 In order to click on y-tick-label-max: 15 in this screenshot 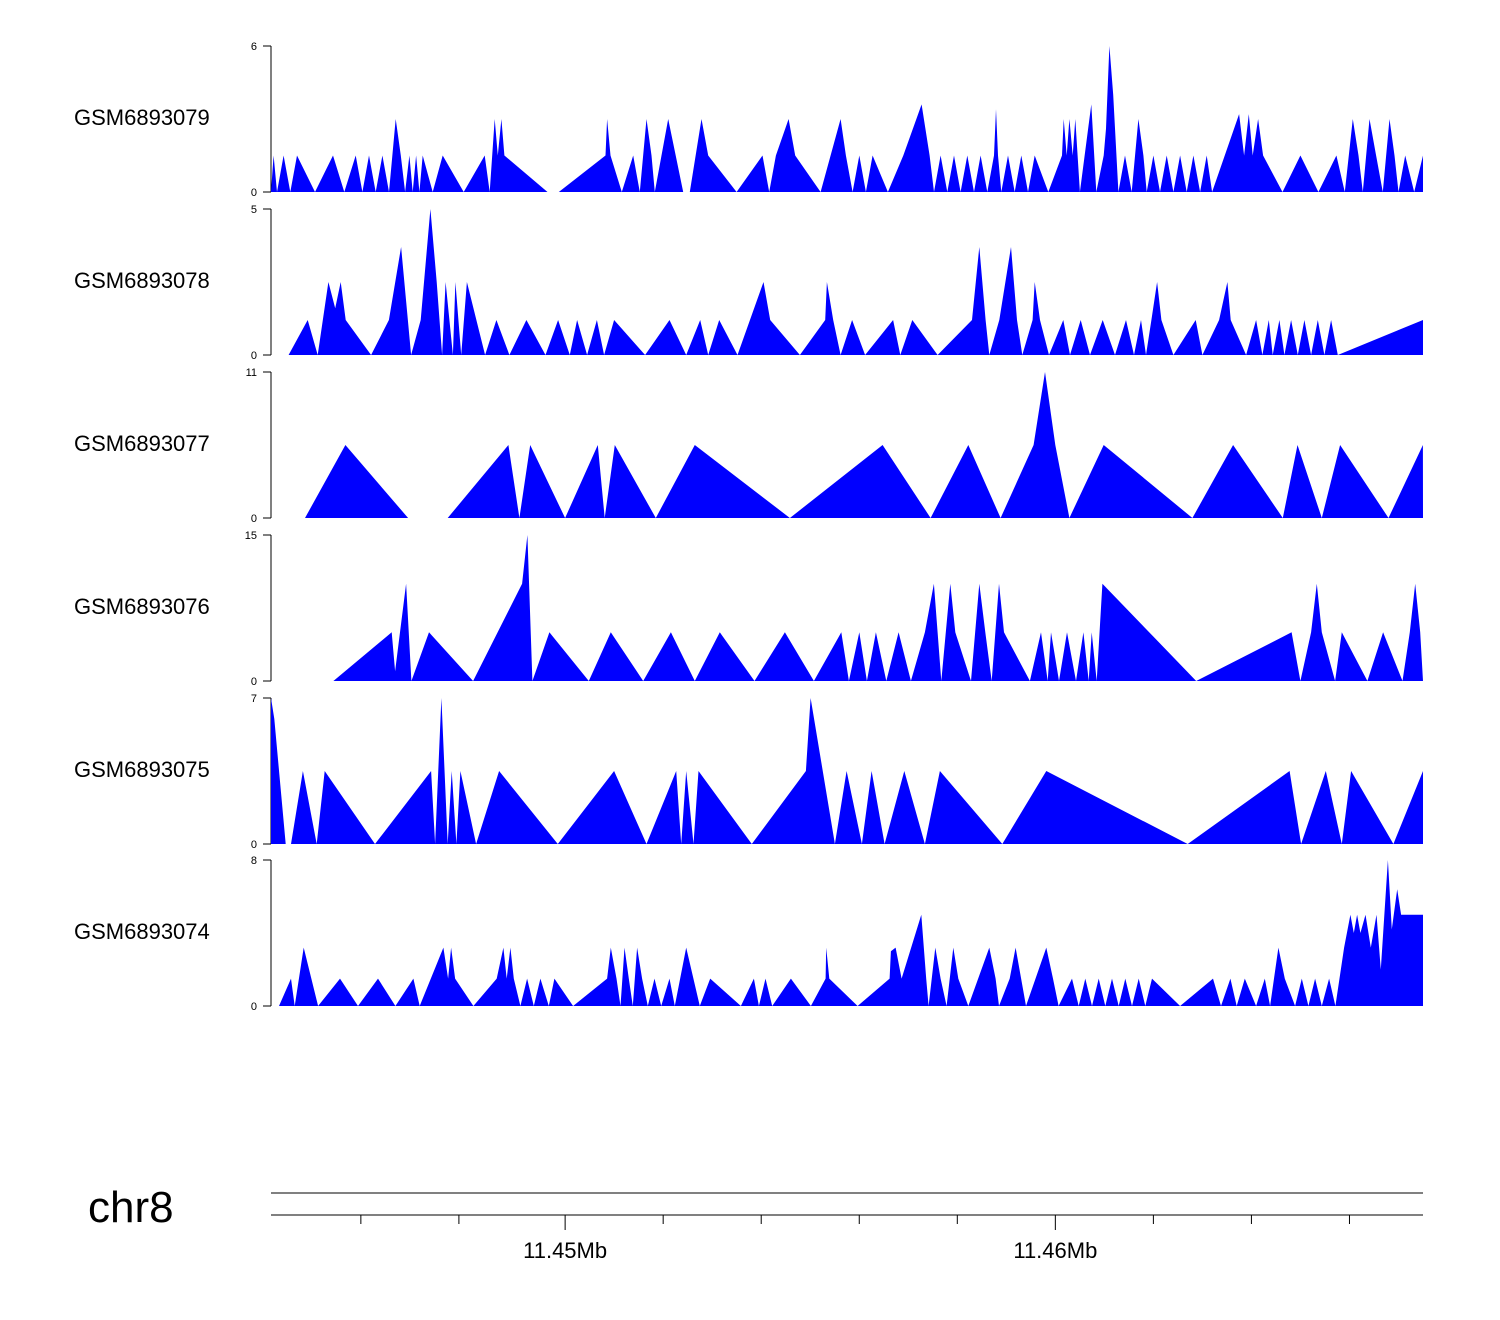, I will do `click(251, 536)`.